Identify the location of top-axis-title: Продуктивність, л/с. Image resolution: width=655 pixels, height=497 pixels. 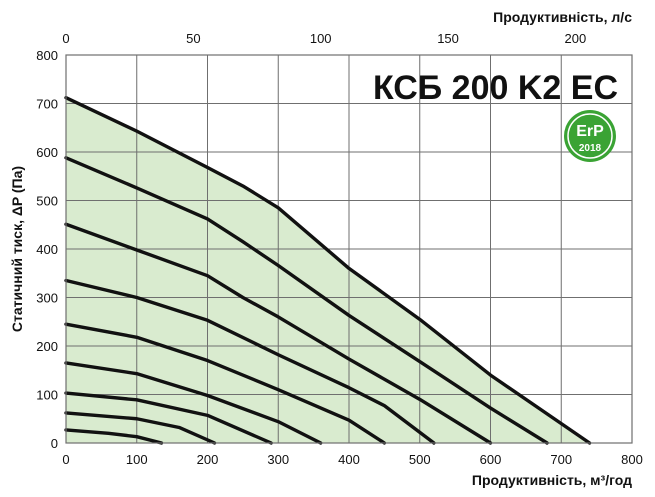
(562, 17).